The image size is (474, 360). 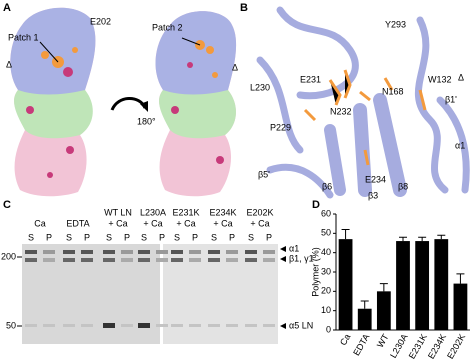 I want to click on residue-label: W132, so click(x=440, y=79).